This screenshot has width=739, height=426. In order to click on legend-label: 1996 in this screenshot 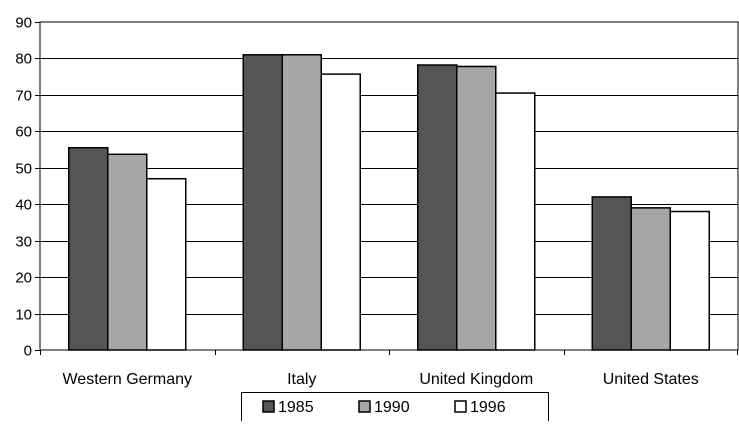, I will do `click(488, 407)`.